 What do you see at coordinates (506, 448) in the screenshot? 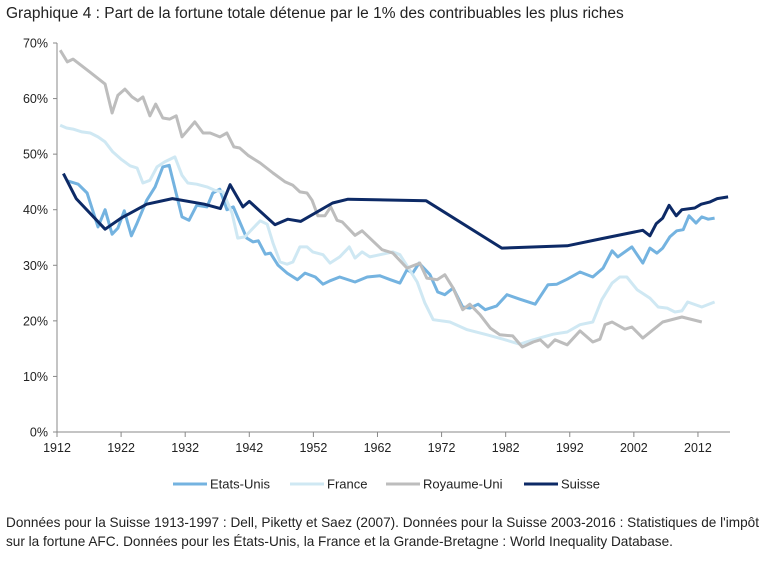
I see `x-tick-label: 1982` at bounding box center [506, 448].